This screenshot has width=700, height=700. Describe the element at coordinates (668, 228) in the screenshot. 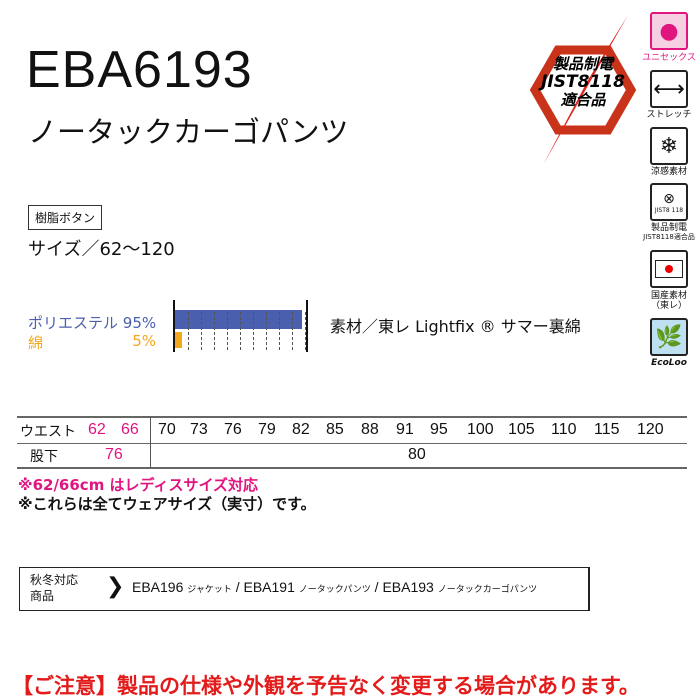

I see `antistatic-label-main: 製品制電` at that location.